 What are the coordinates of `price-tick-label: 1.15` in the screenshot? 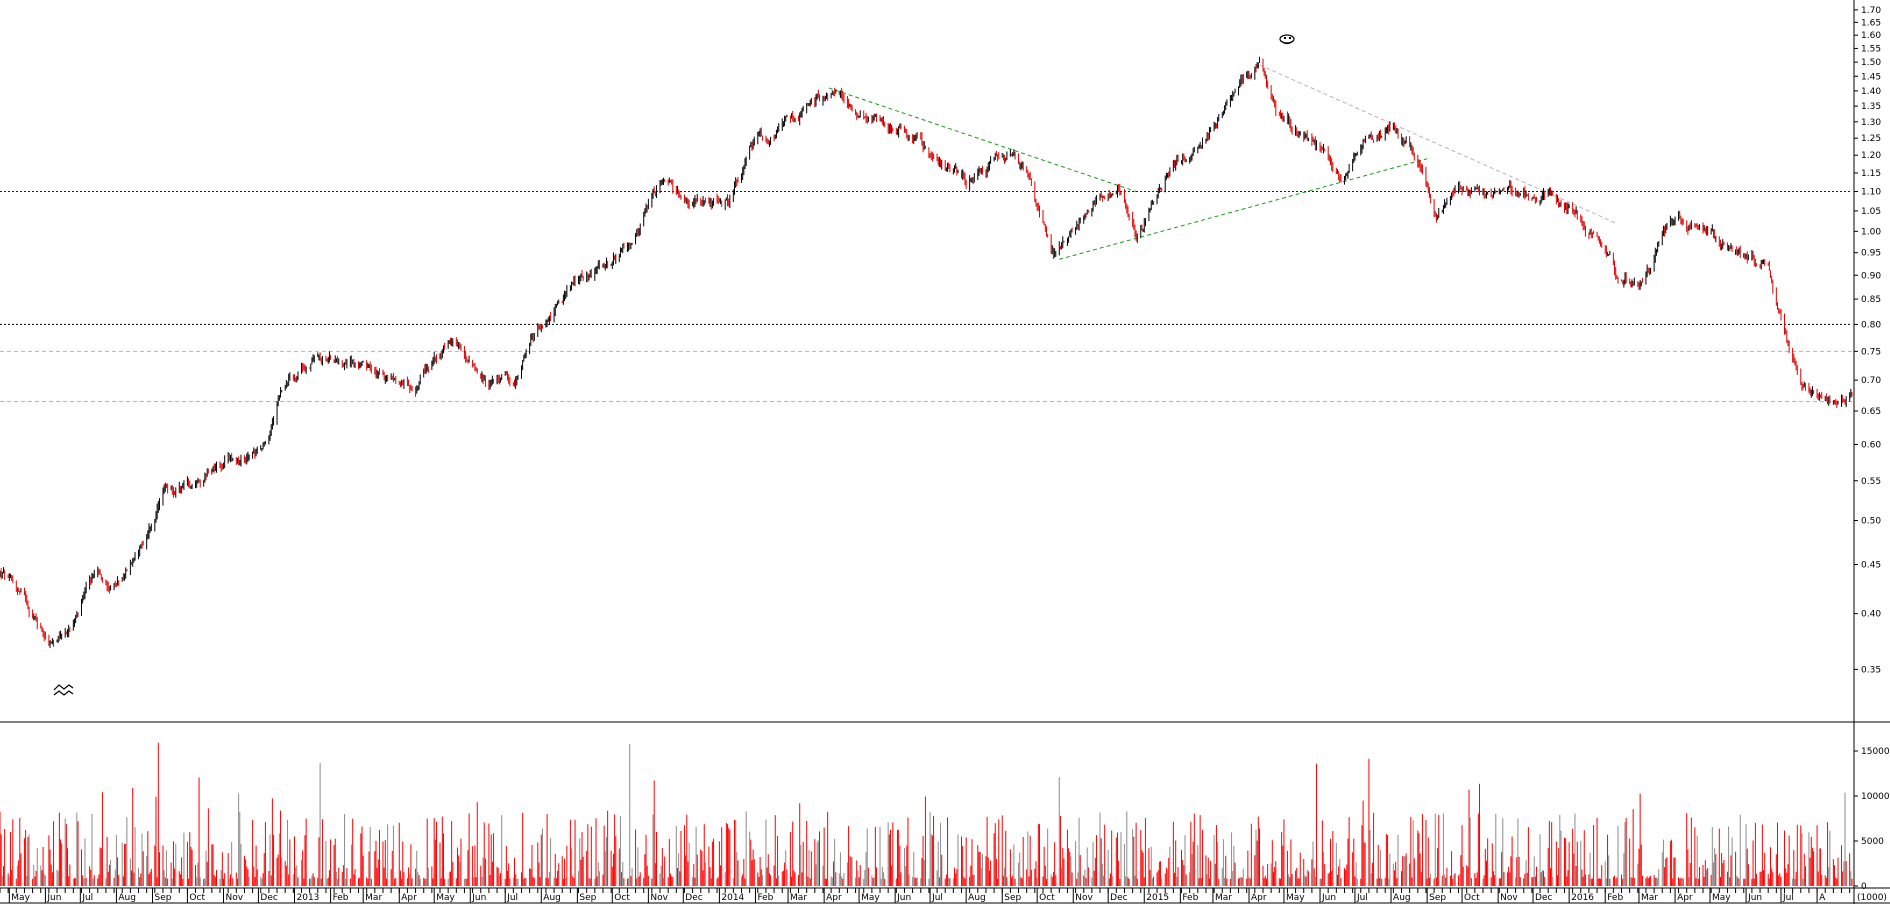 It's located at (1871, 174).